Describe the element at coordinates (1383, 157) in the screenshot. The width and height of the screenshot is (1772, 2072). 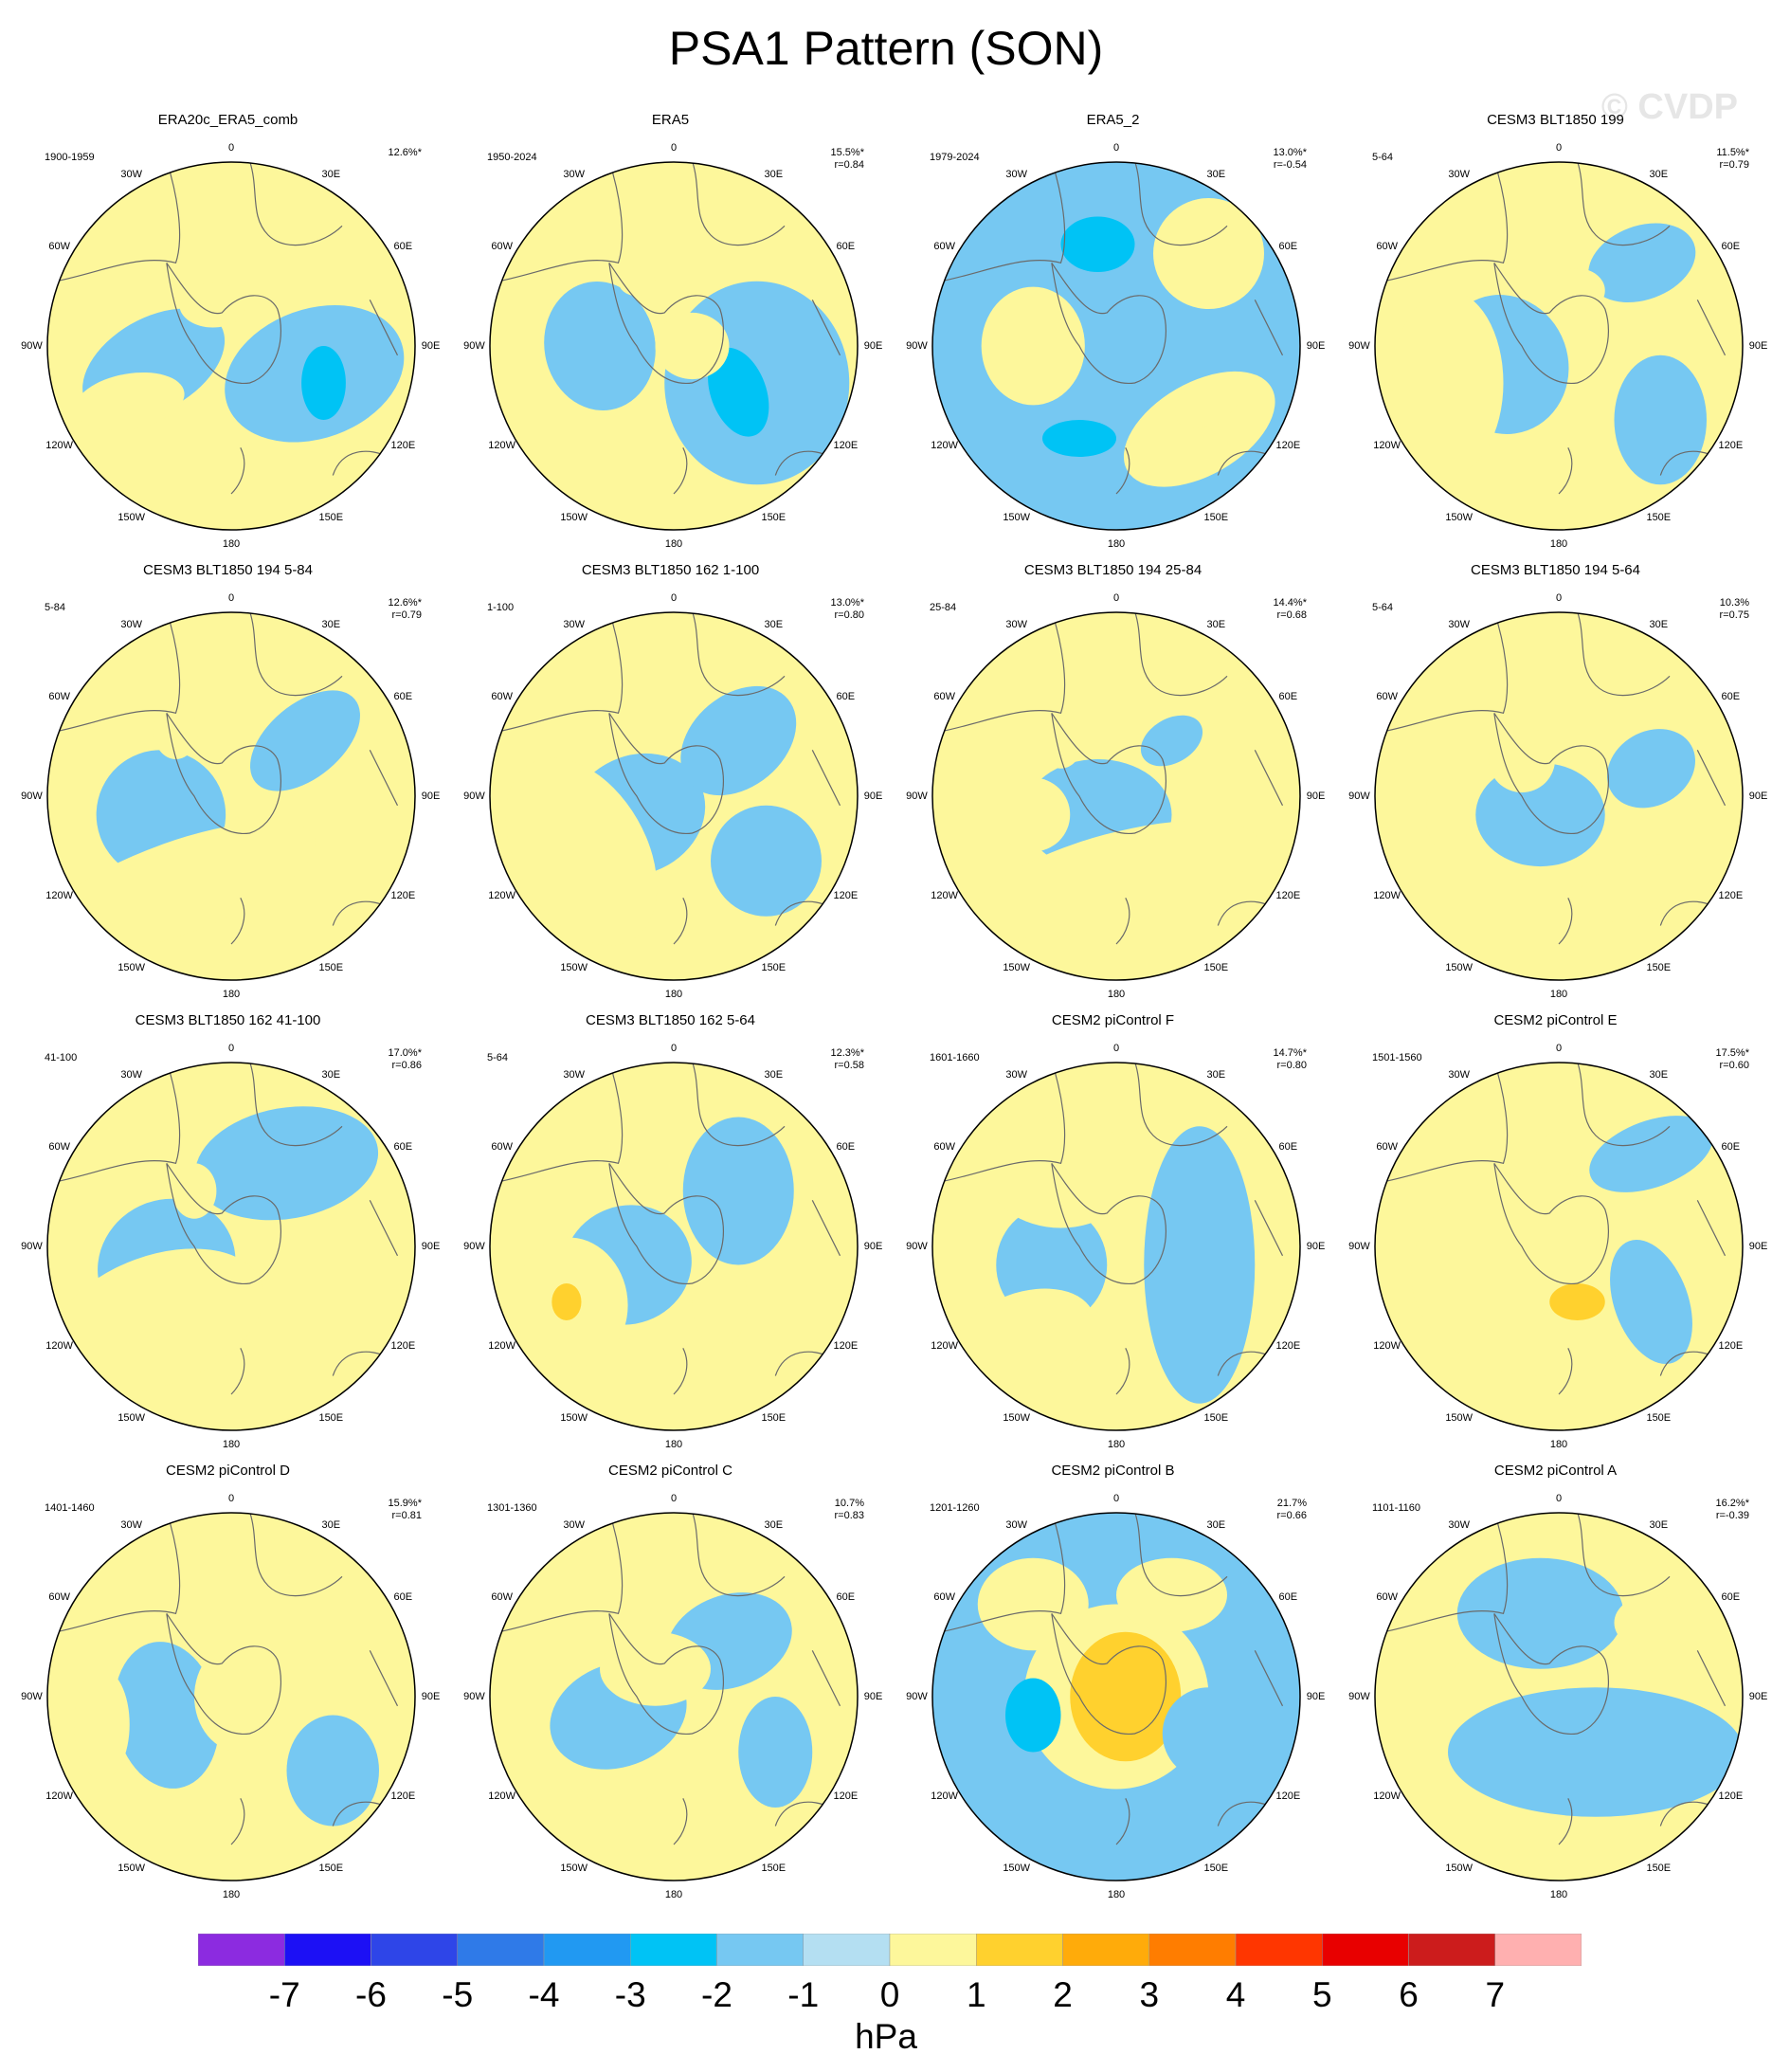
I see `panel-years: 5-64` at that location.